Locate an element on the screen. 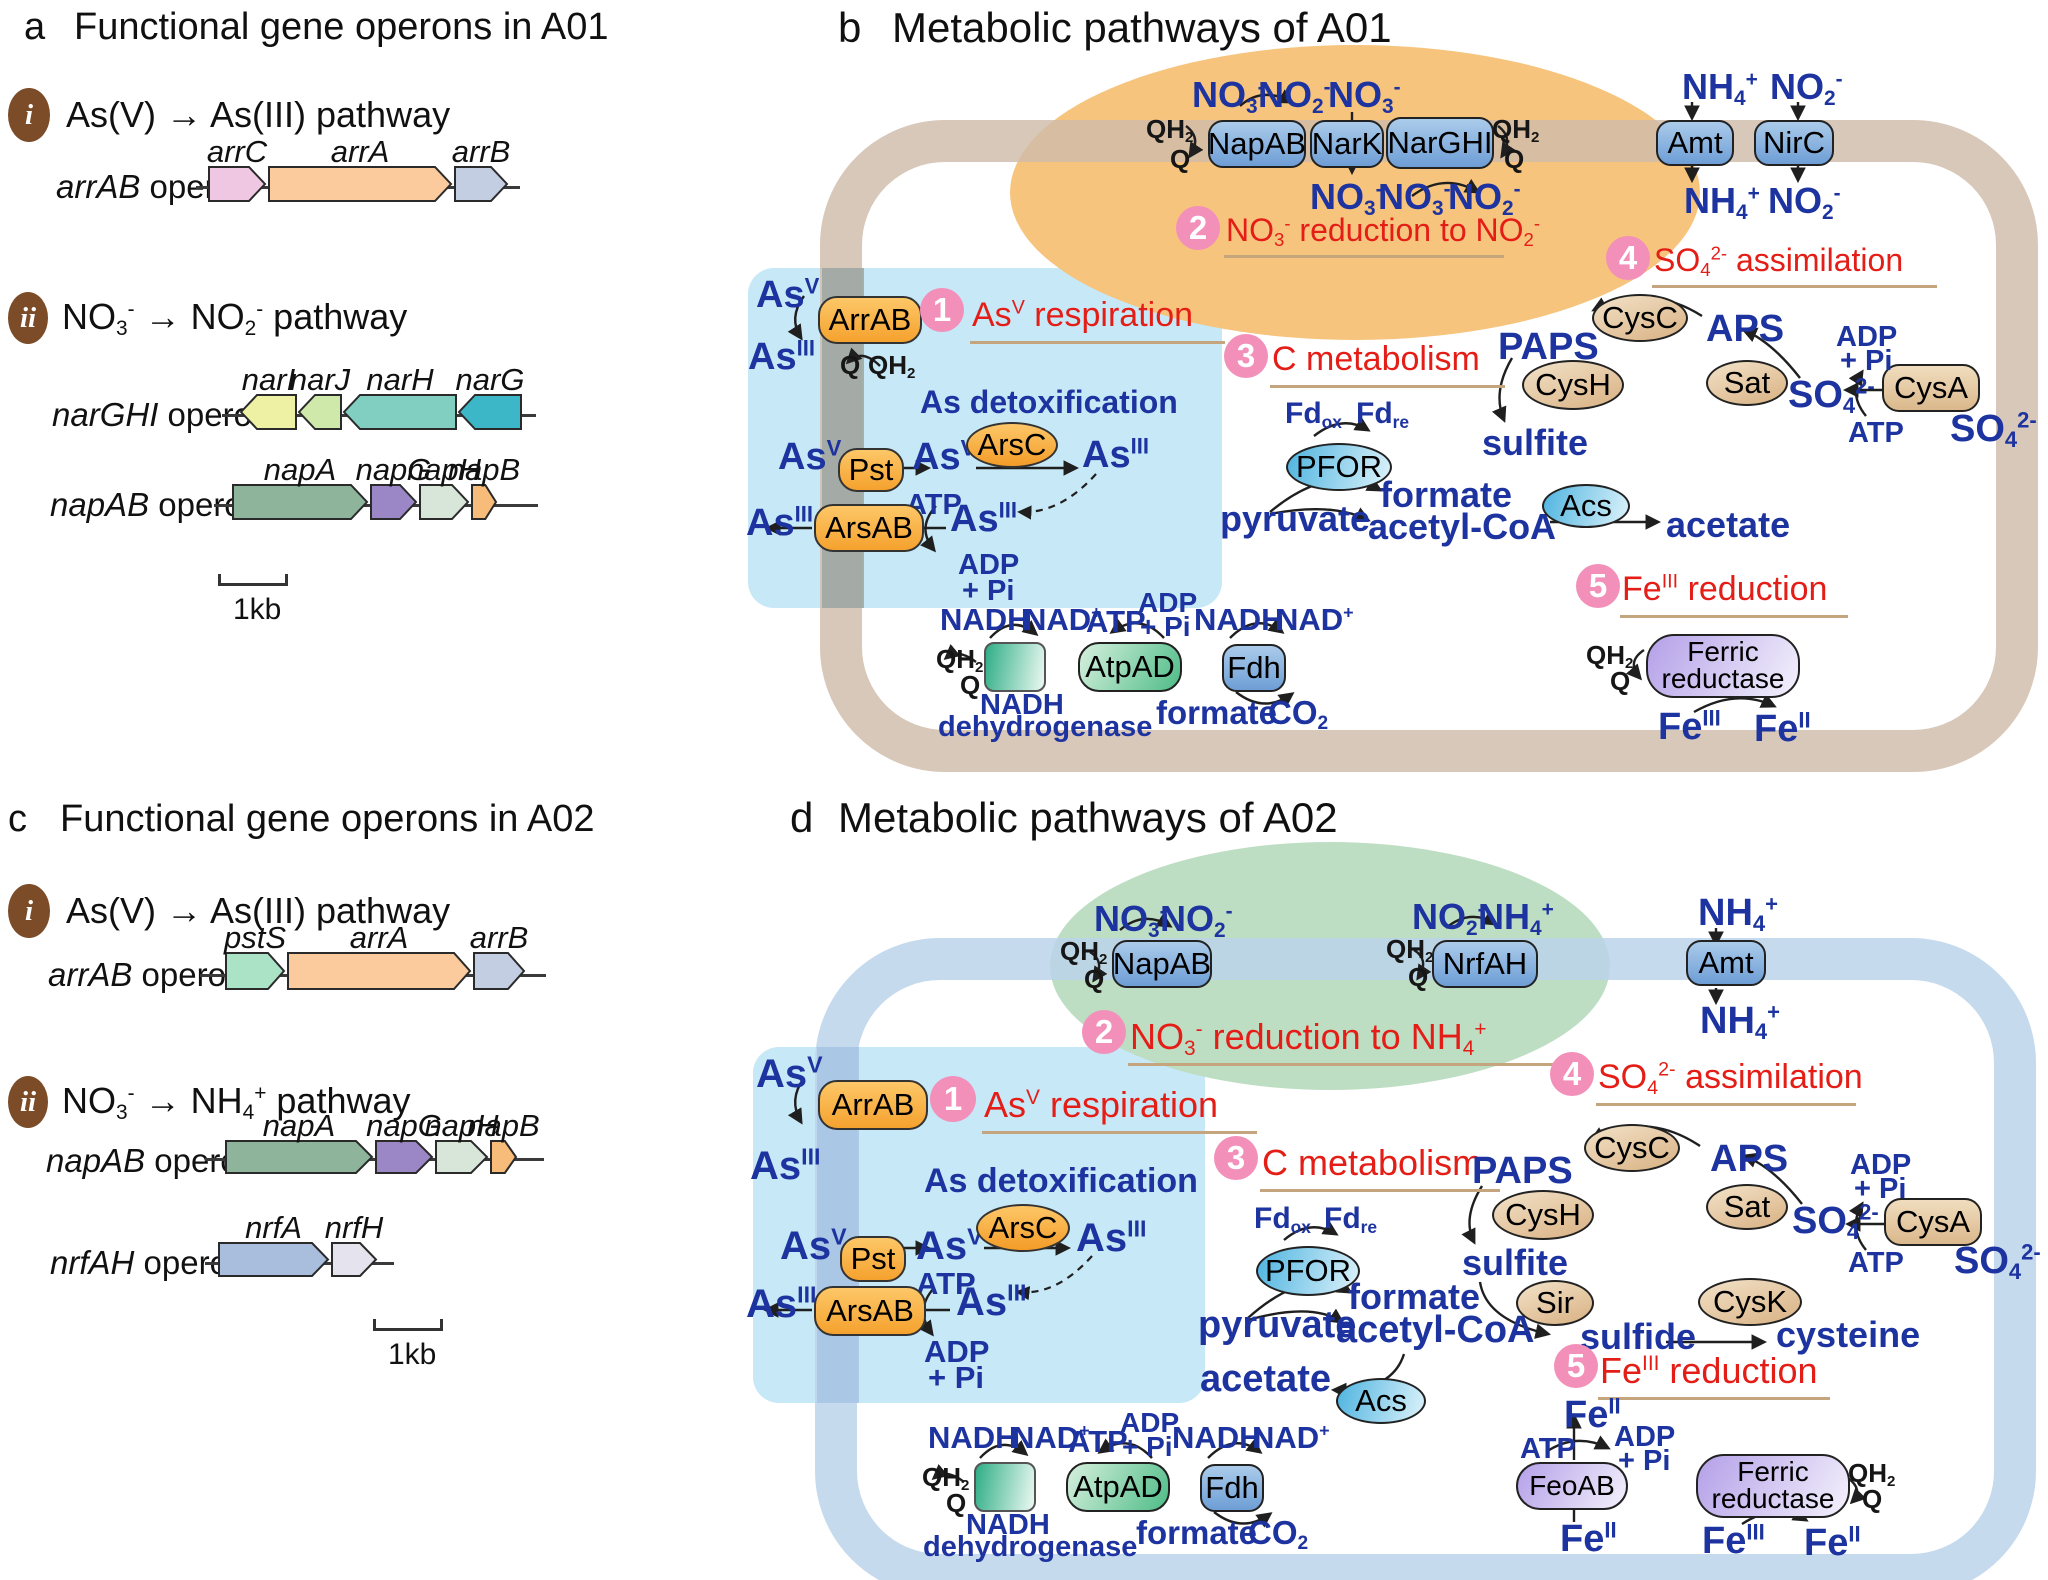 The image size is (2048, 1580). gene-label: pstS is located at coordinates (255, 937).